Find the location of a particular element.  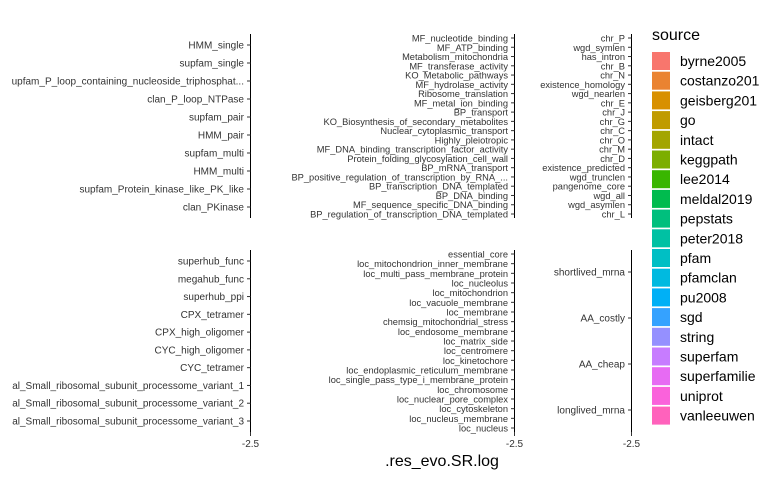

y-tick-label: chr_L is located at coordinates (613, 215).